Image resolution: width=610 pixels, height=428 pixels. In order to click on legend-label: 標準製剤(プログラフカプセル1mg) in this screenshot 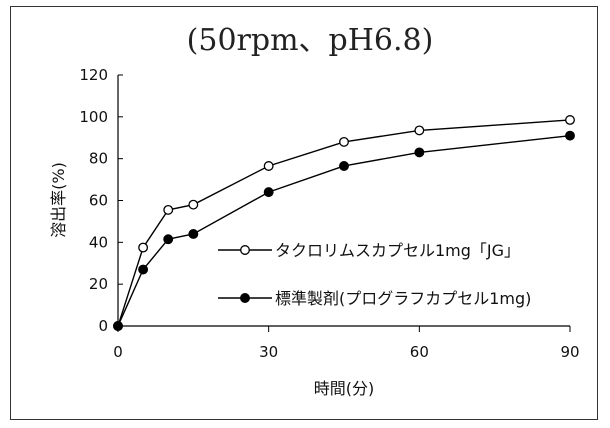, I will do `click(403, 298)`.